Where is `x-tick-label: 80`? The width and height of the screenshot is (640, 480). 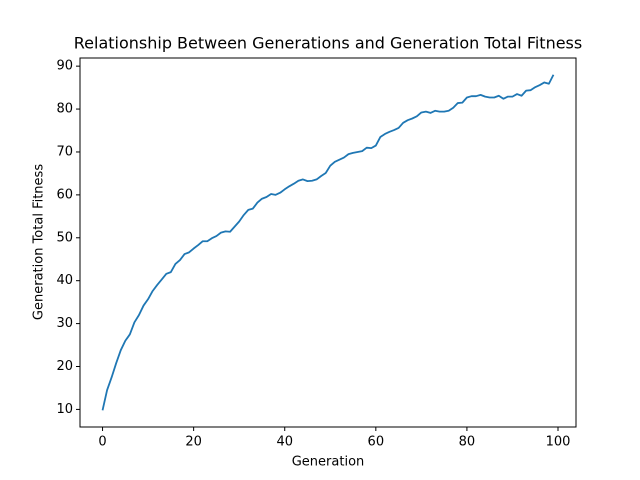
x-tick-label: 80 is located at coordinates (467, 442).